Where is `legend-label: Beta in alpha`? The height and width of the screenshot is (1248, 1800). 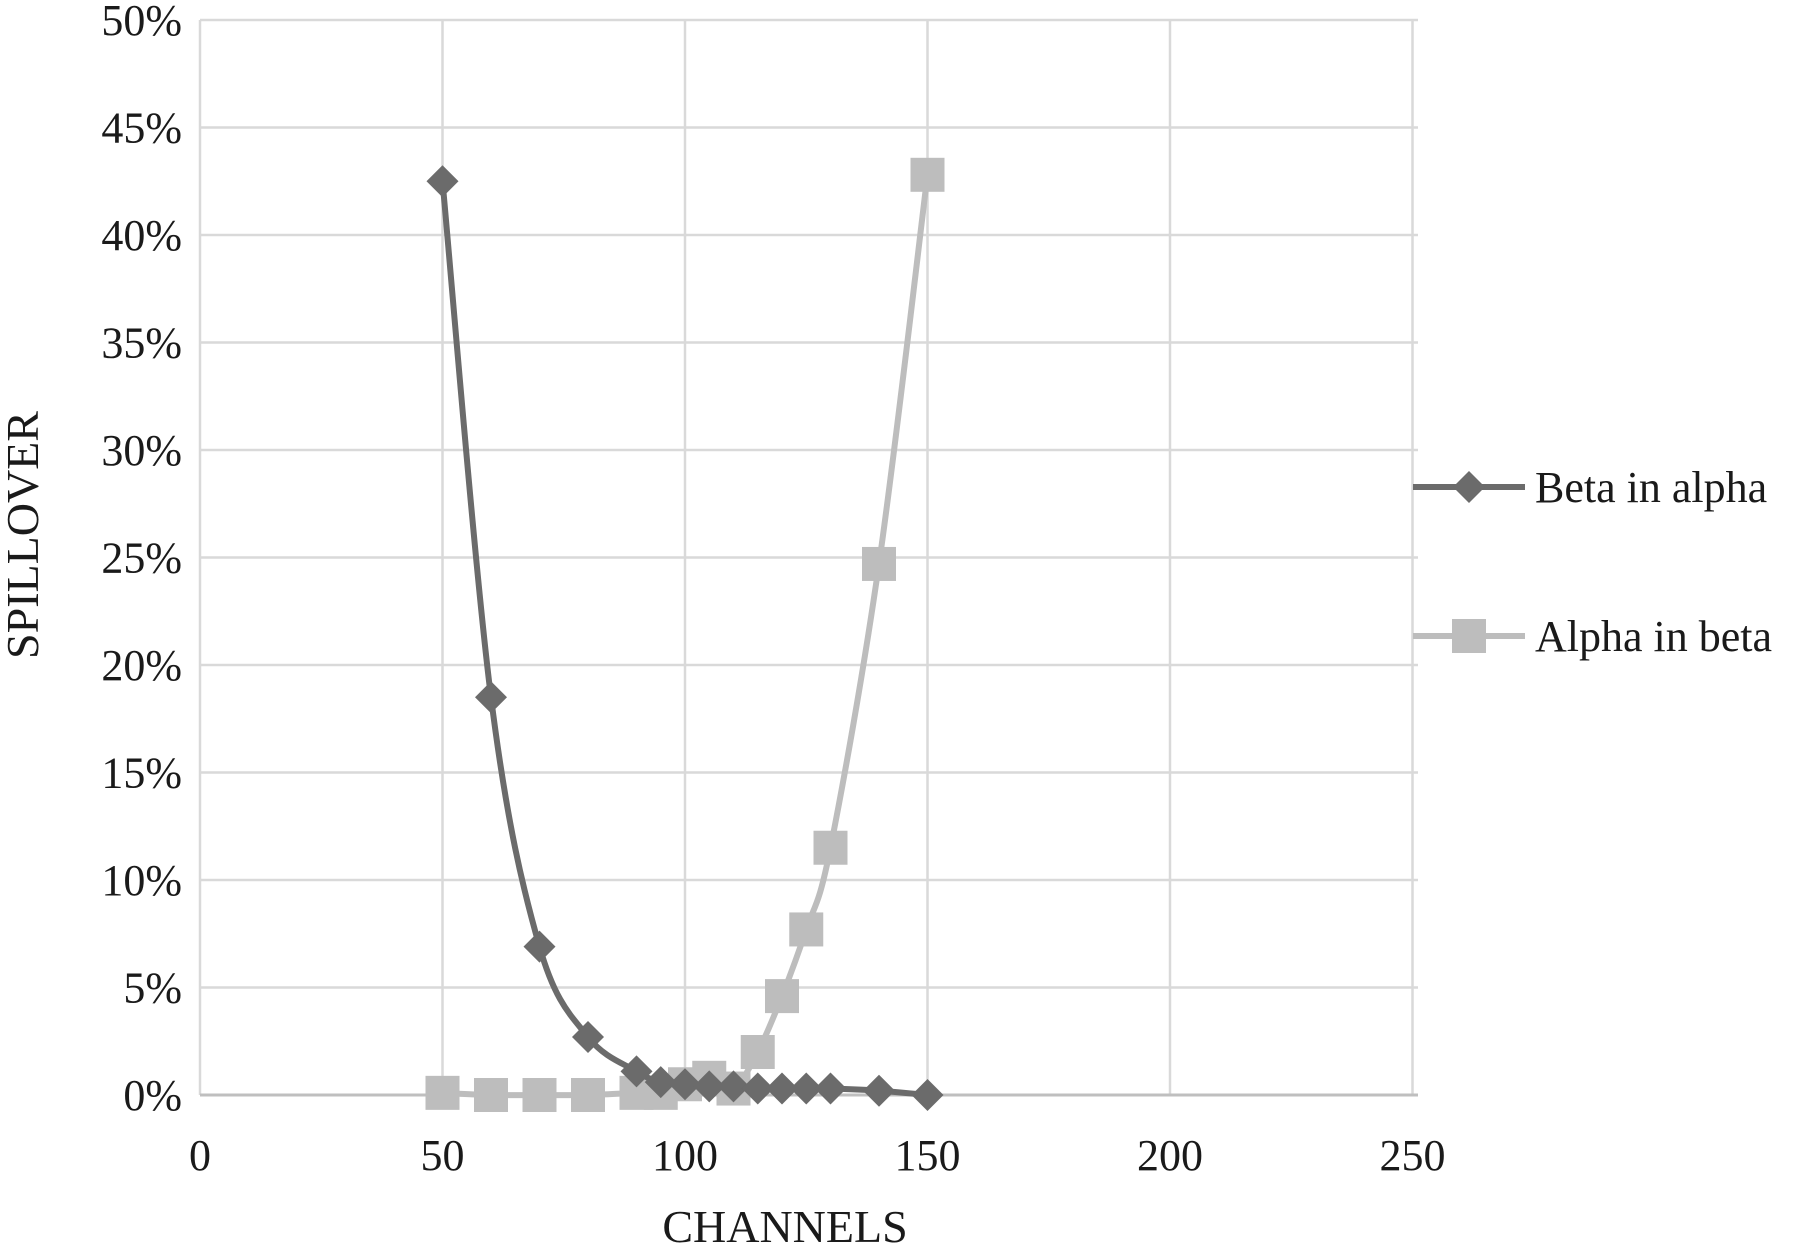
legend-label: Beta in alpha is located at coordinates (1651, 487).